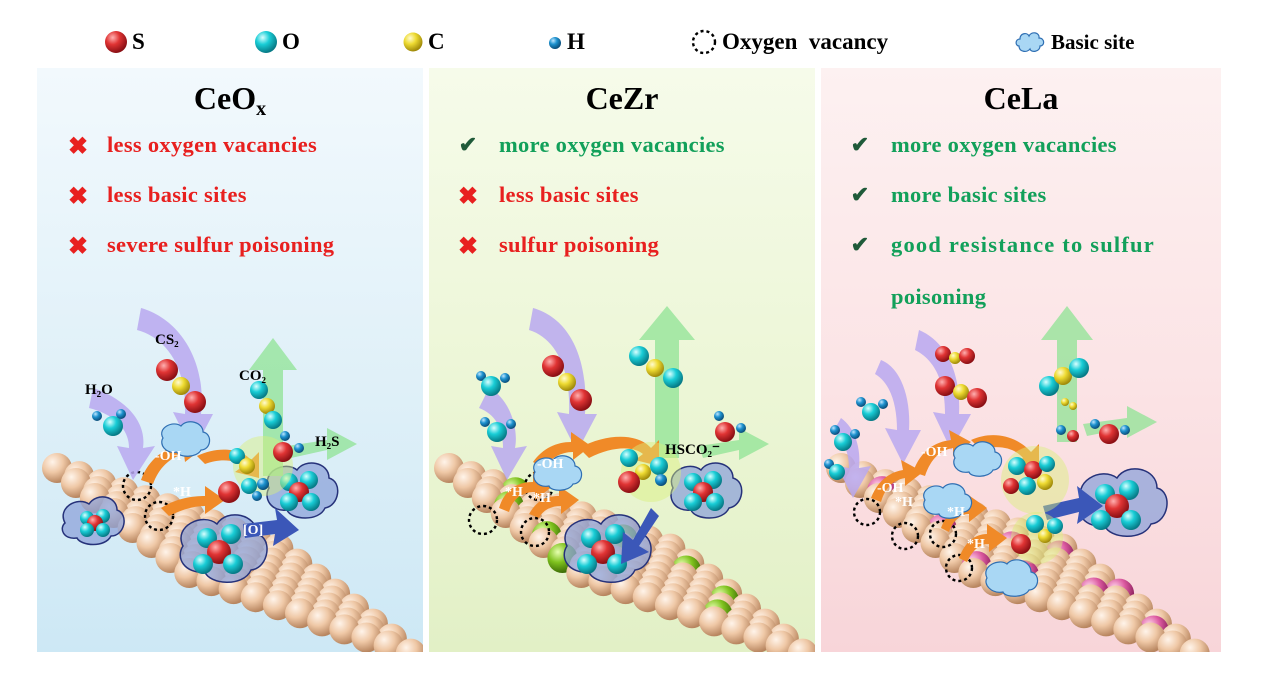 The image size is (1267, 690). Describe the element at coordinates (692, 450) in the screenshot. I see `label-hsco2: HSCO₂⁻` at that location.